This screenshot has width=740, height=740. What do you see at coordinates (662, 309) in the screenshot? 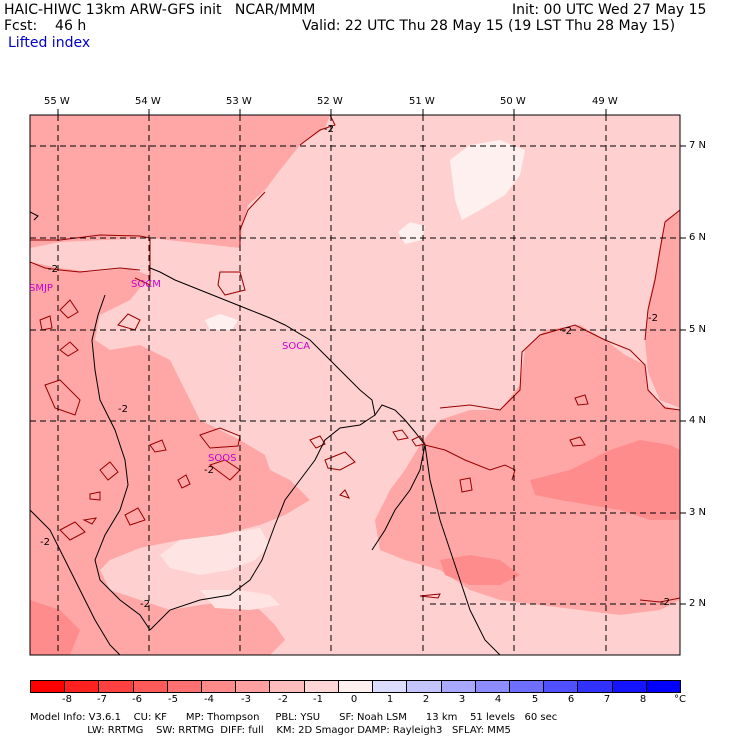
I see `field-region-east-upper` at bounding box center [662, 309].